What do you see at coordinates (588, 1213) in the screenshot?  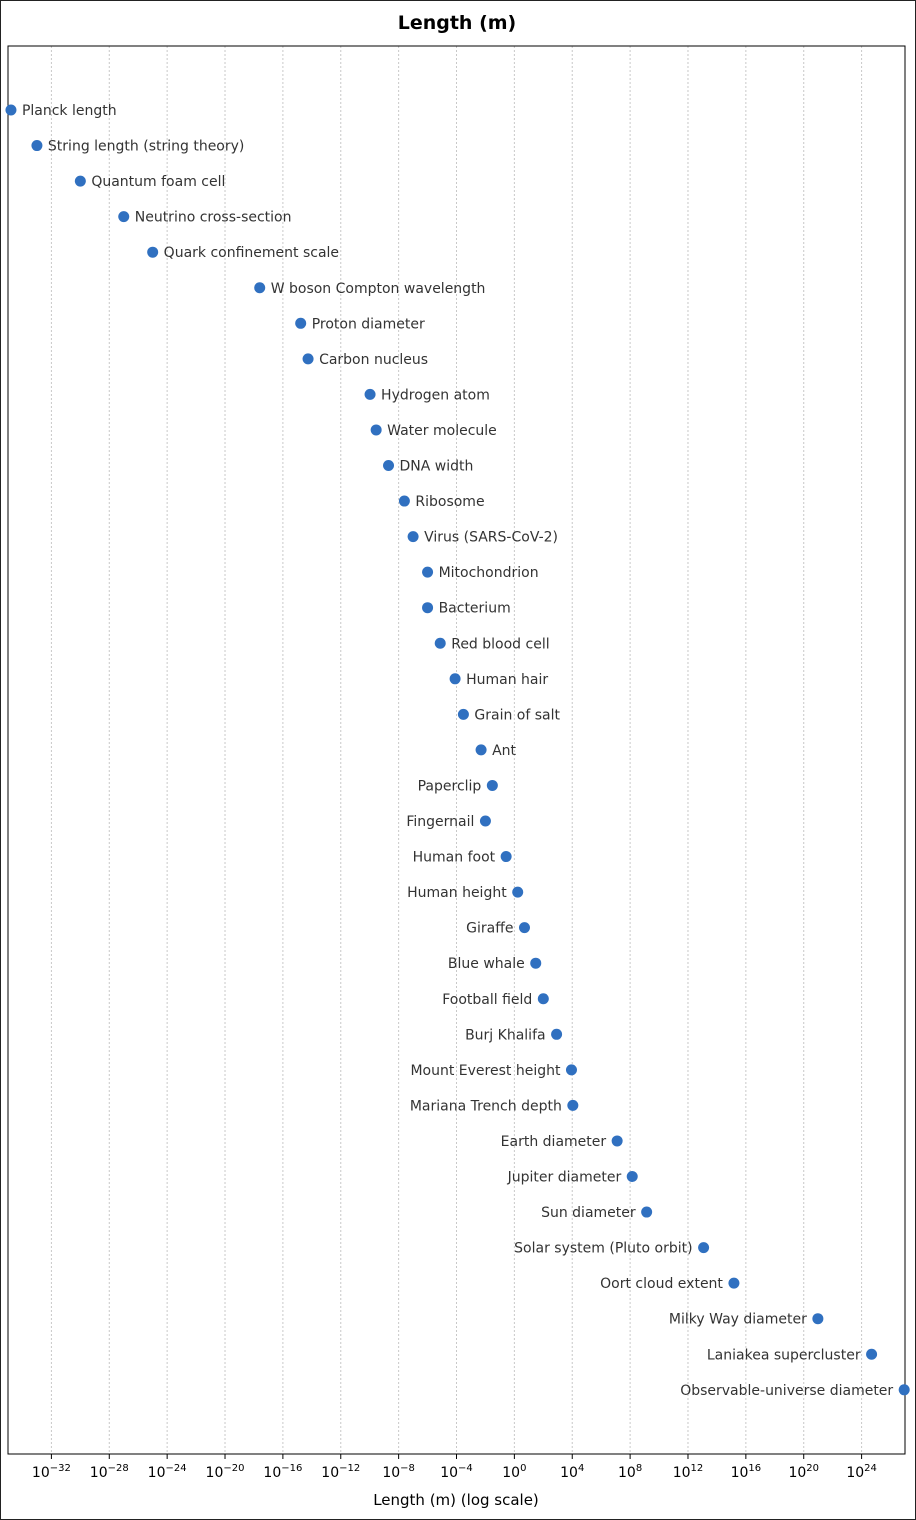 I see `data-point-label: Sun diameter` at bounding box center [588, 1213].